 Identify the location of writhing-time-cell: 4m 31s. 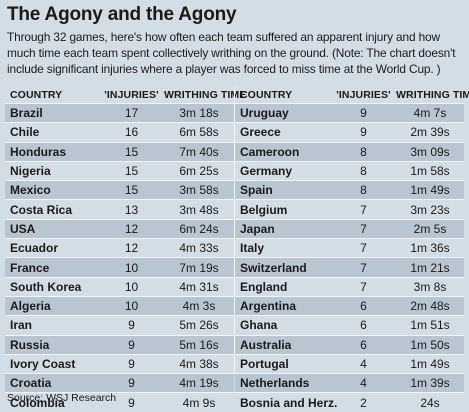
(199, 286).